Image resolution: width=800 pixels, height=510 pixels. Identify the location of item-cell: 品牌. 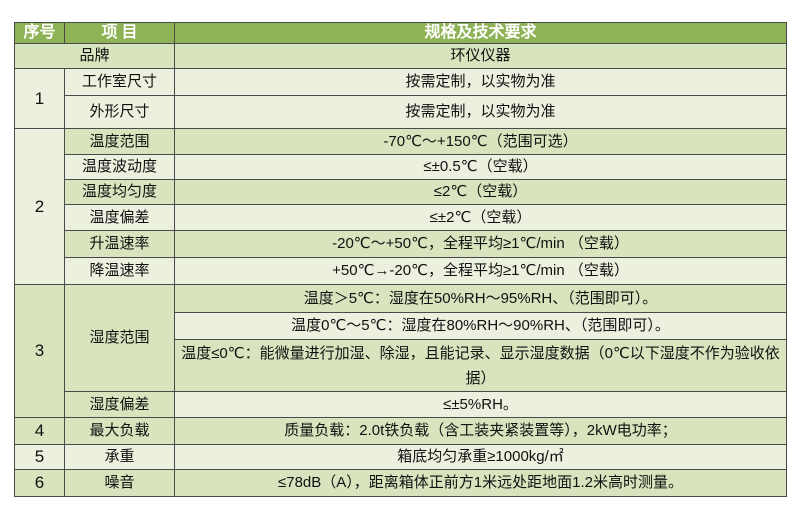
(94, 56).